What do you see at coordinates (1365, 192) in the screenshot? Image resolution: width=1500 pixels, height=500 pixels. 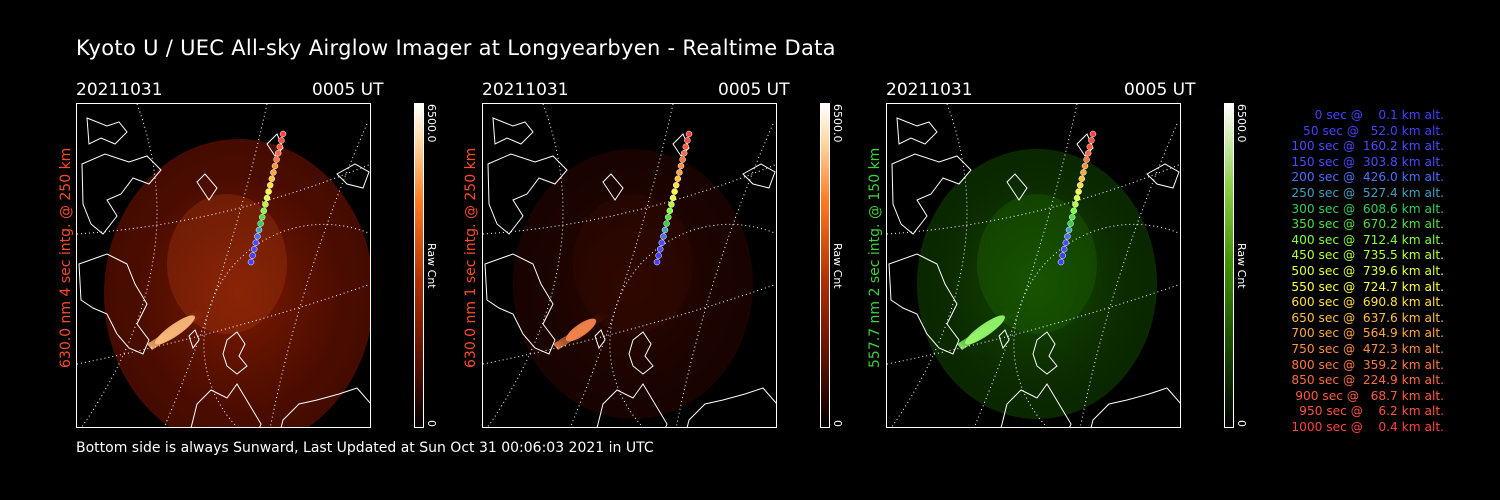 I see `legend-row: 250 sec @ 527.4 km alt.` at bounding box center [1365, 192].